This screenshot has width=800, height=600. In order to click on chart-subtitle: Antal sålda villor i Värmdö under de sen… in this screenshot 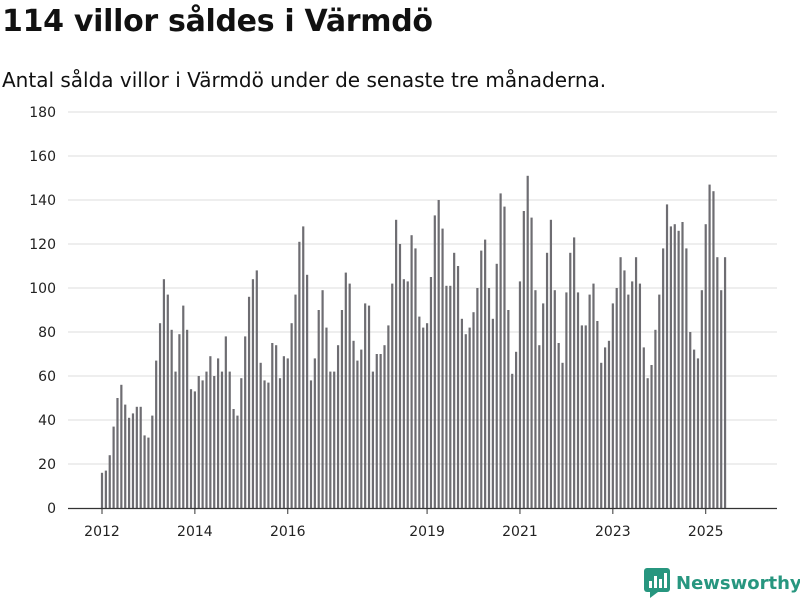, I will do `click(304, 80)`.